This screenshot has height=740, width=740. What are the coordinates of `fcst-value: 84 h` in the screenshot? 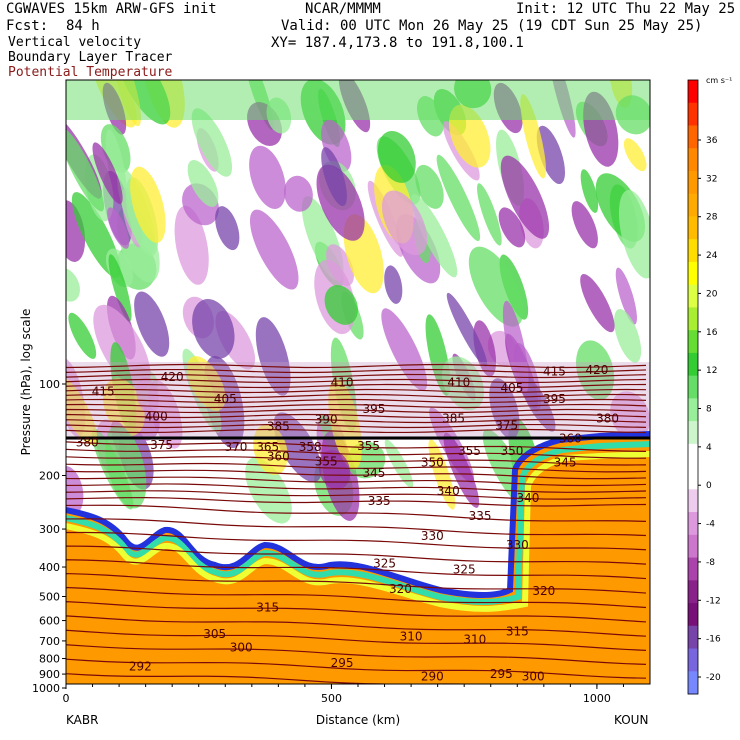 It's located at (83, 26).